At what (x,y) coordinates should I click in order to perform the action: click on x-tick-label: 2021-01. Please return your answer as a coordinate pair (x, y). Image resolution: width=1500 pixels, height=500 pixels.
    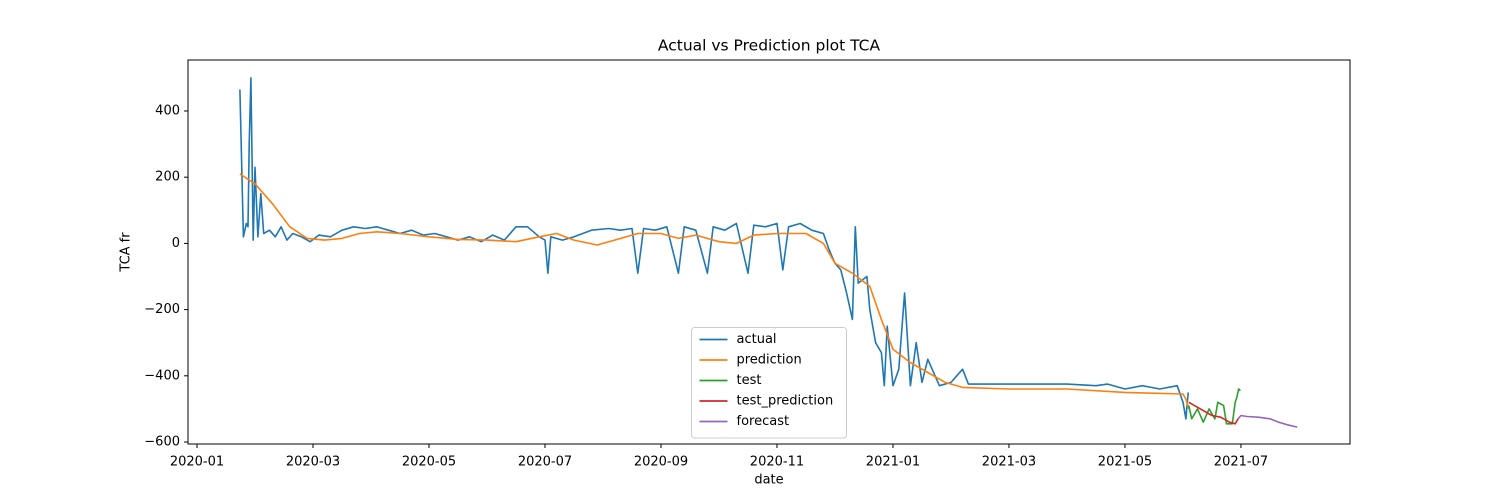
    Looking at the image, I should click on (893, 462).